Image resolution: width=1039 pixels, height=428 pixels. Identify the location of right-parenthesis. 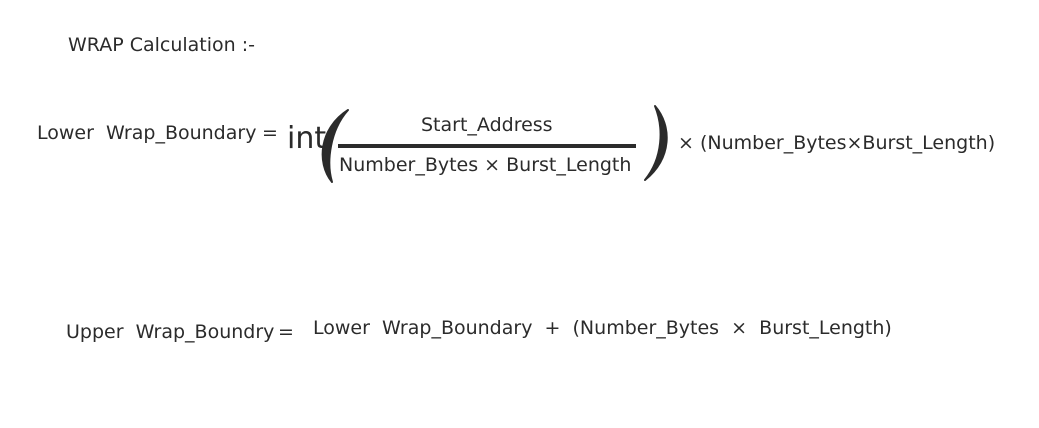
(656, 143).